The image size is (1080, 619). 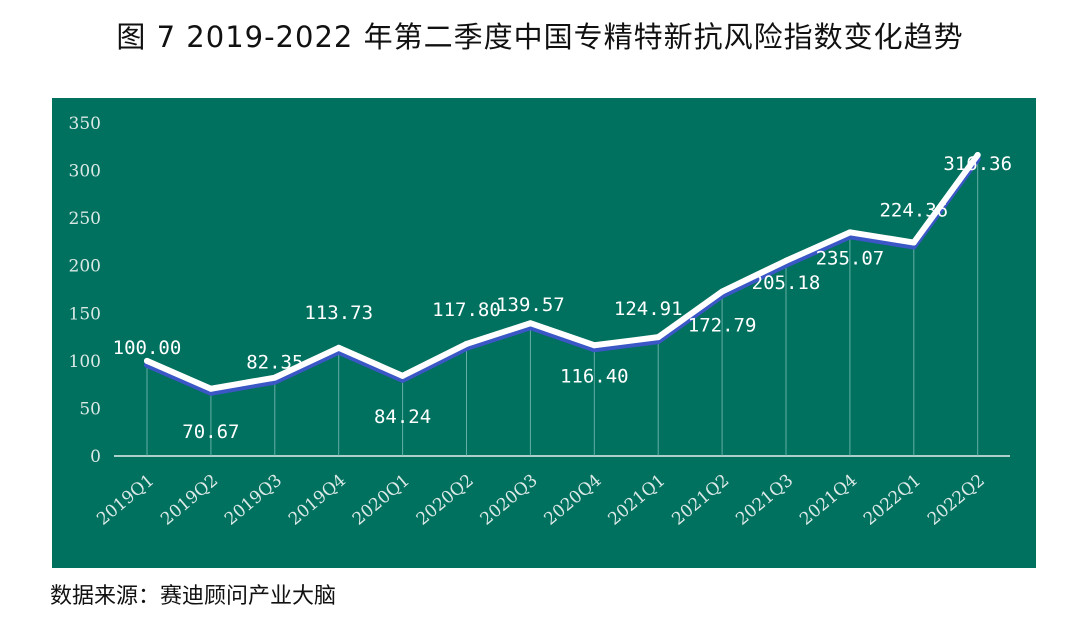 I want to click on y-tick-label: 150, so click(x=85, y=314).